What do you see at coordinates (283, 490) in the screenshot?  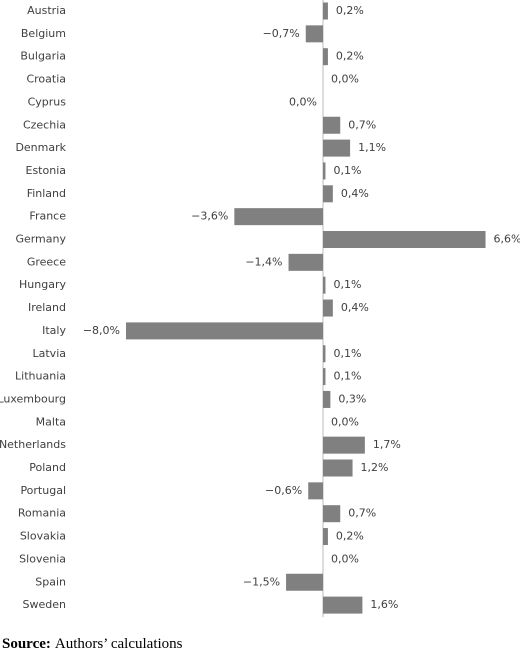 I see `value-label: −0,6%` at bounding box center [283, 490].